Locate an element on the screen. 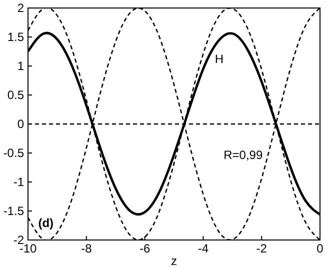  y-tick-label: -0.5 is located at coordinates (13, 153).